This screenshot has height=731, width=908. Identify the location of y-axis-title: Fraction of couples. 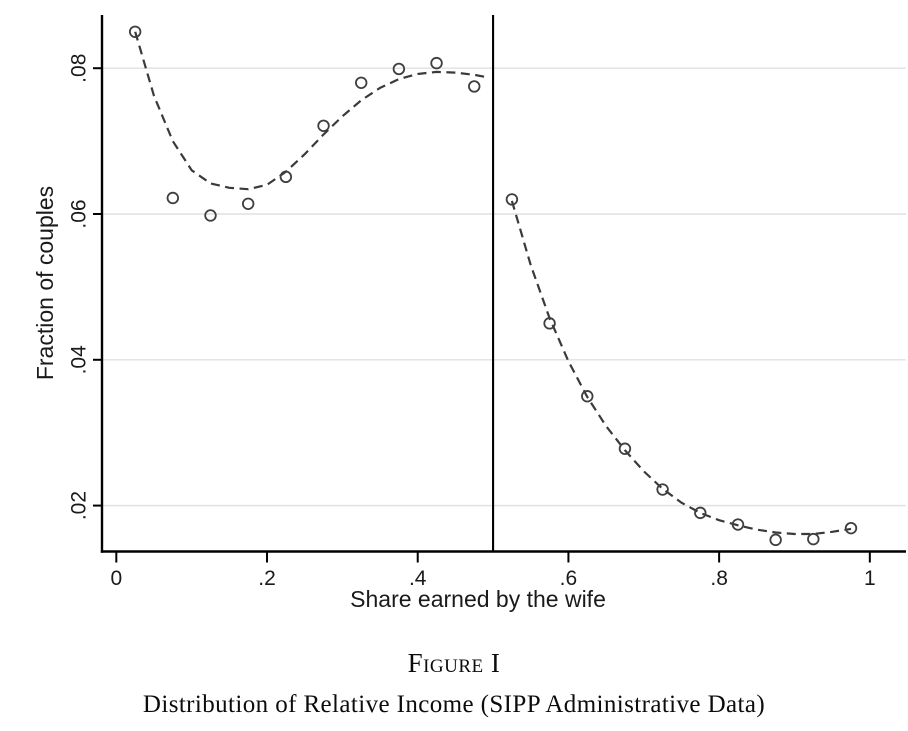
(45, 283).